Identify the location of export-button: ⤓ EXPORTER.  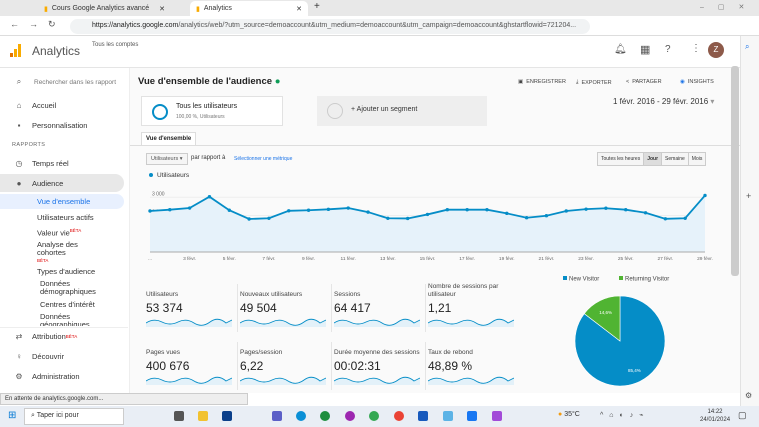
(594, 82).